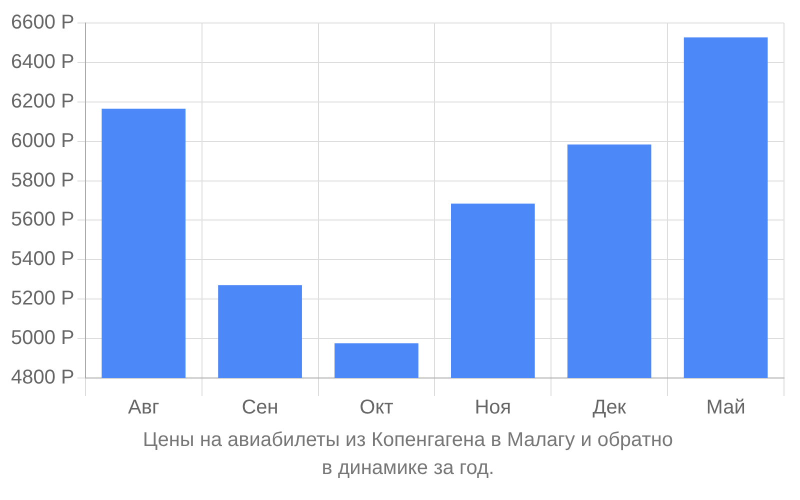 The image size is (800, 500). I want to click on x-tick-label: Сен, so click(260, 407).